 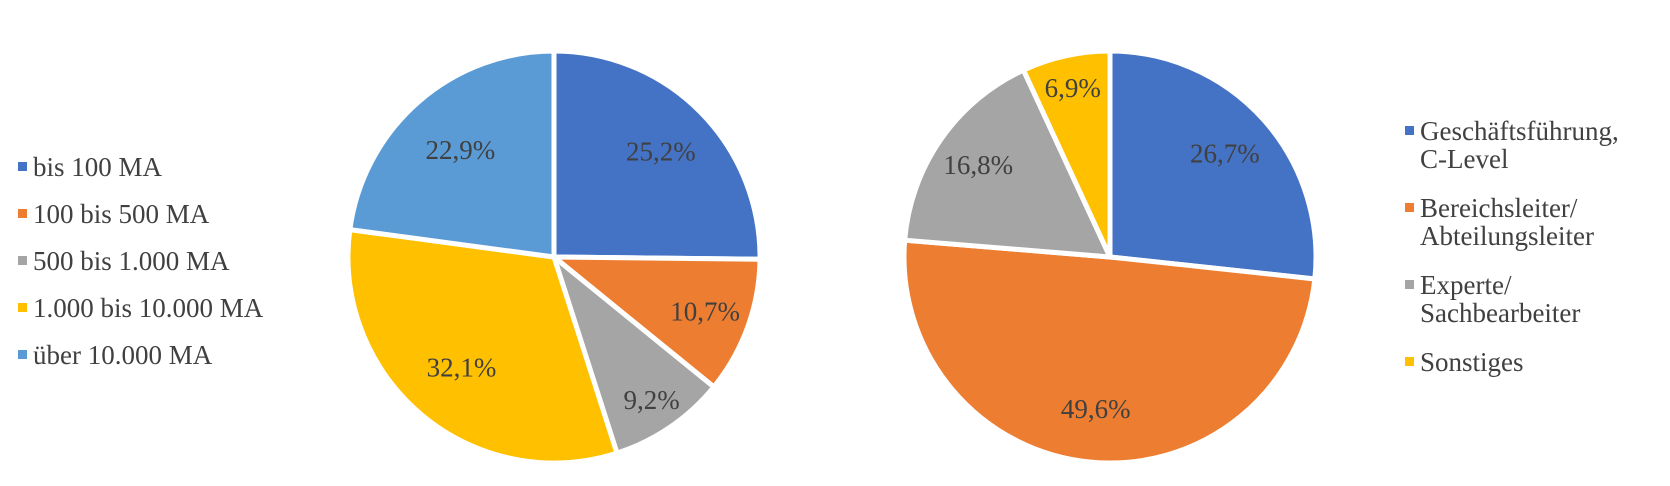 What do you see at coordinates (705, 312) in the screenshot?
I see `pie-value-label-100-bis-500-ma: 10,7%` at bounding box center [705, 312].